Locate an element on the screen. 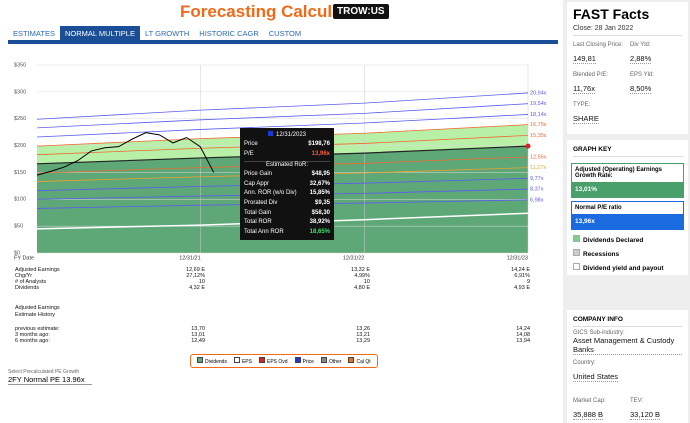 This screenshot has height=423, width=690. company-value: Asset Management & Custody Banks is located at coordinates (627, 345).